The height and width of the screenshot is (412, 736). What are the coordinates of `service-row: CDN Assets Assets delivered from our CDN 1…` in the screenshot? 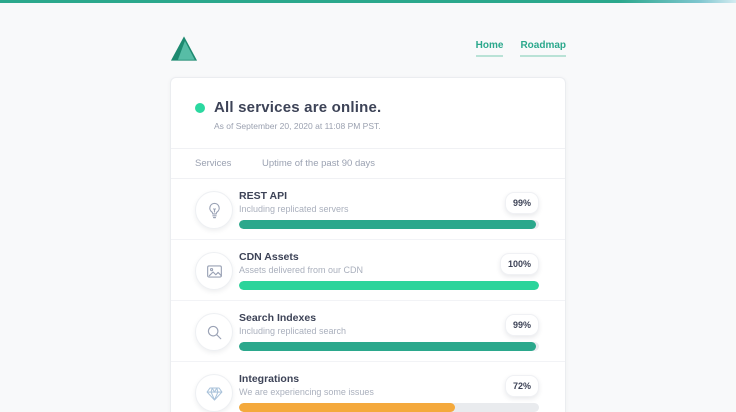 It's located at (368, 269).